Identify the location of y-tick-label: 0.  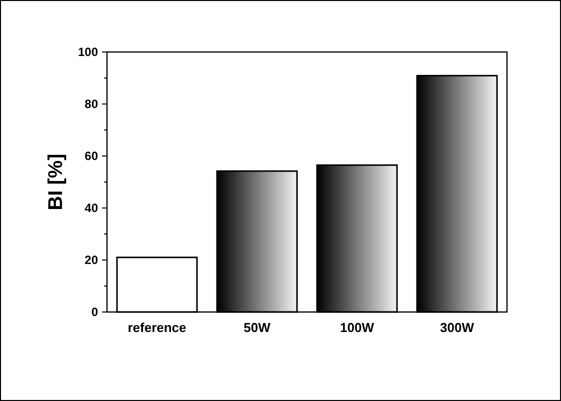
(94, 312).